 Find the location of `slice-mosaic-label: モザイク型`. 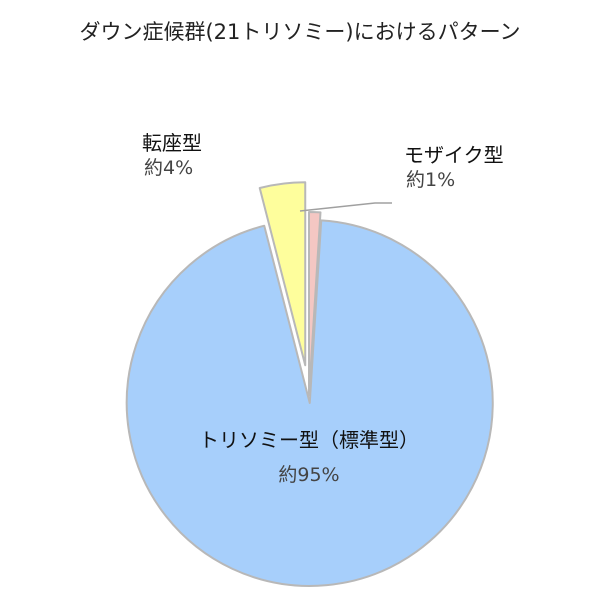

slice-mosaic-label: モザイク型 is located at coordinates (454, 155).